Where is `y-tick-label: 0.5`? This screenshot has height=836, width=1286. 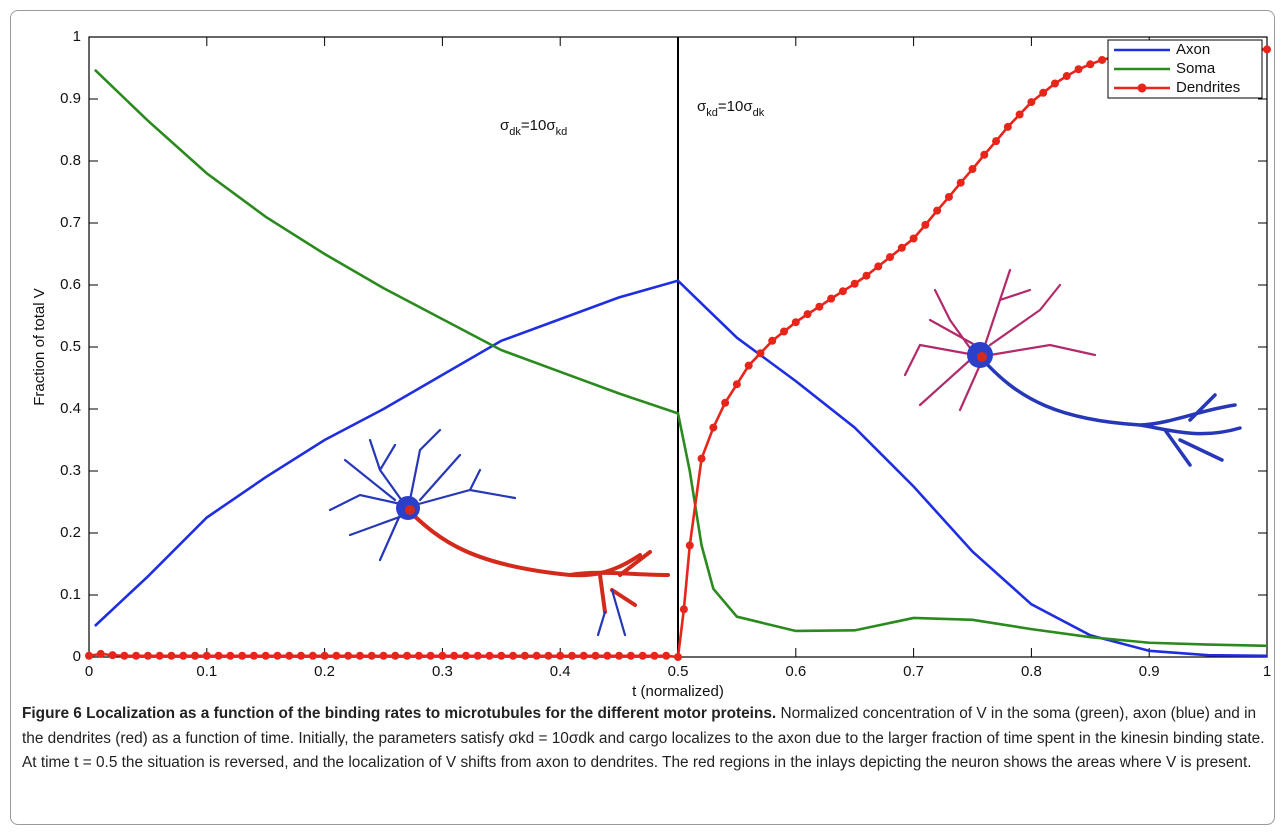
y-tick-label: 0.5 is located at coordinates (70, 346).